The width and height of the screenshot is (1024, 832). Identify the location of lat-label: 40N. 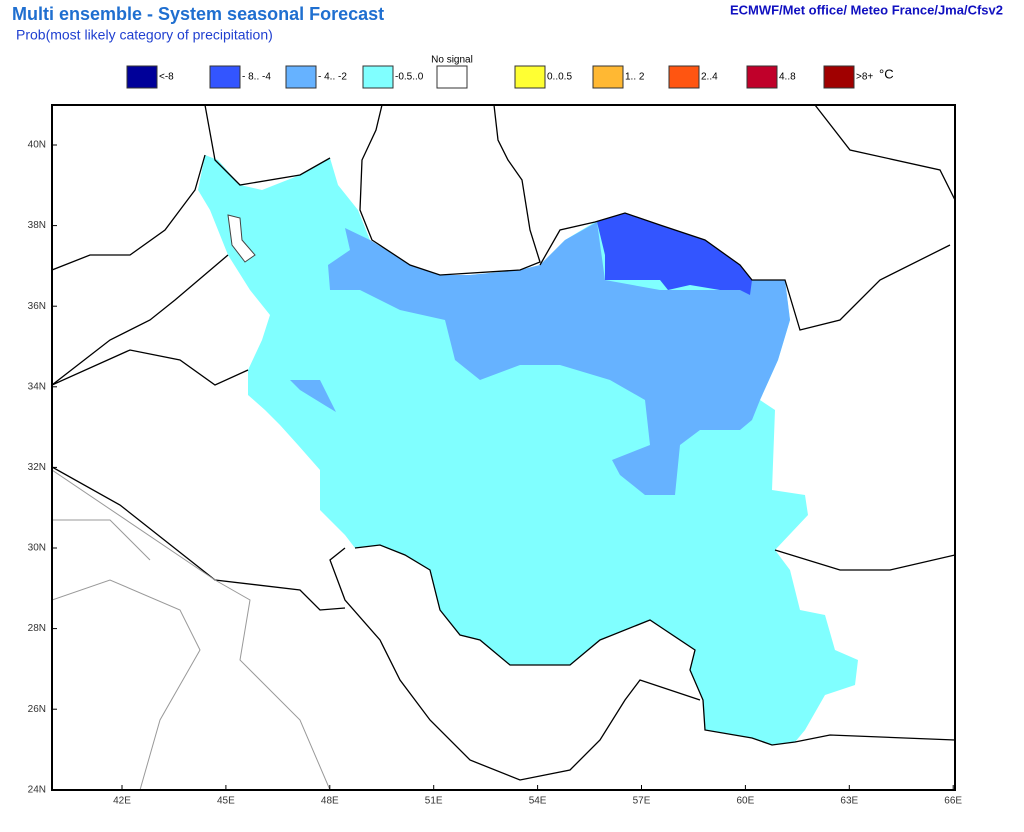
(37, 145).